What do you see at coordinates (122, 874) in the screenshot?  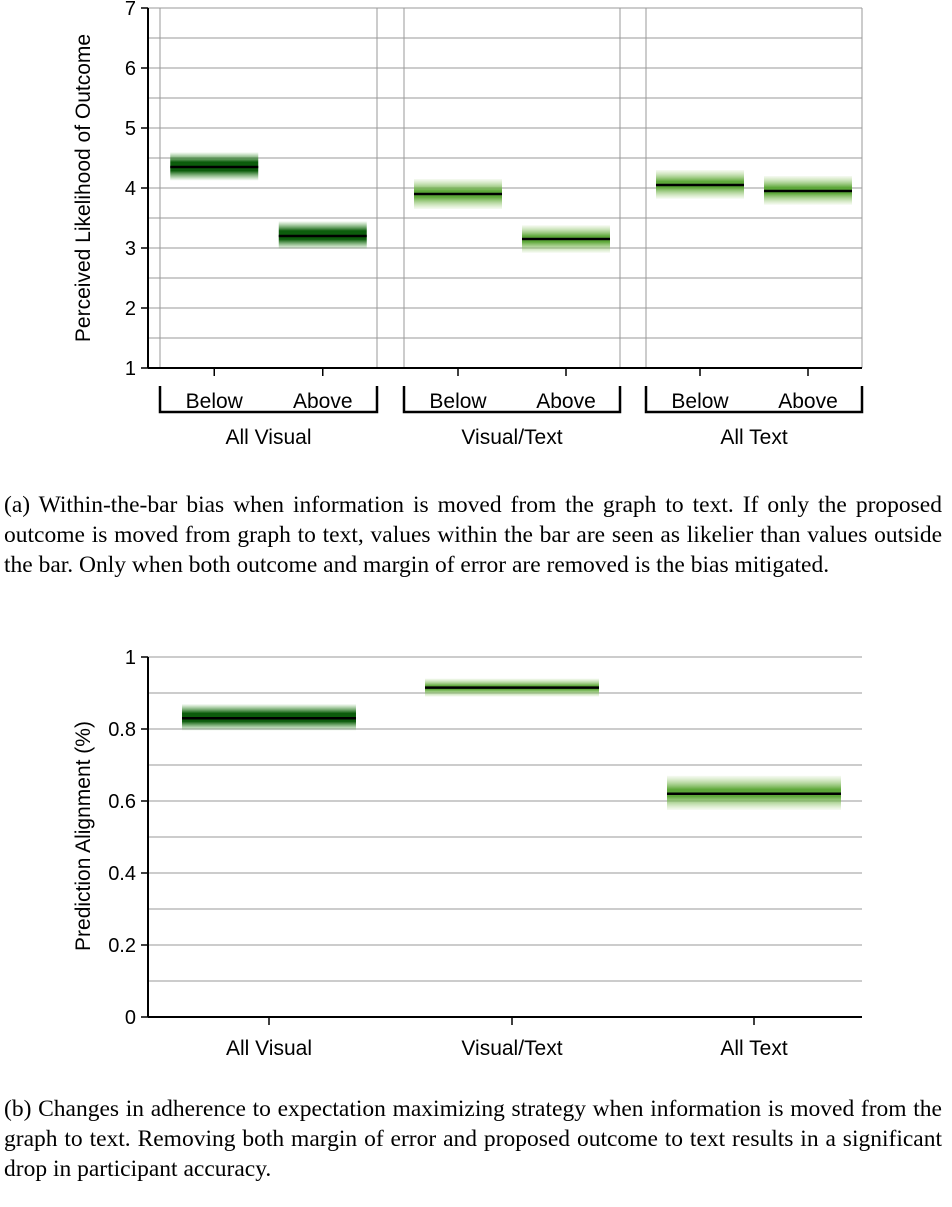 I see `chart-b-y-tick-label: 0.4` at bounding box center [122, 874].